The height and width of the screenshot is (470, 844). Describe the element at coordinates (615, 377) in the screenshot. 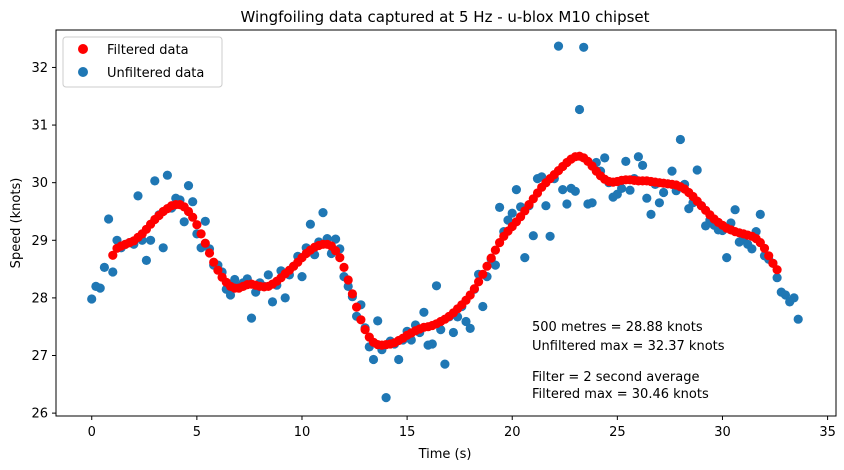

I see `annotation-filter: Filter = 2 second average` at that location.